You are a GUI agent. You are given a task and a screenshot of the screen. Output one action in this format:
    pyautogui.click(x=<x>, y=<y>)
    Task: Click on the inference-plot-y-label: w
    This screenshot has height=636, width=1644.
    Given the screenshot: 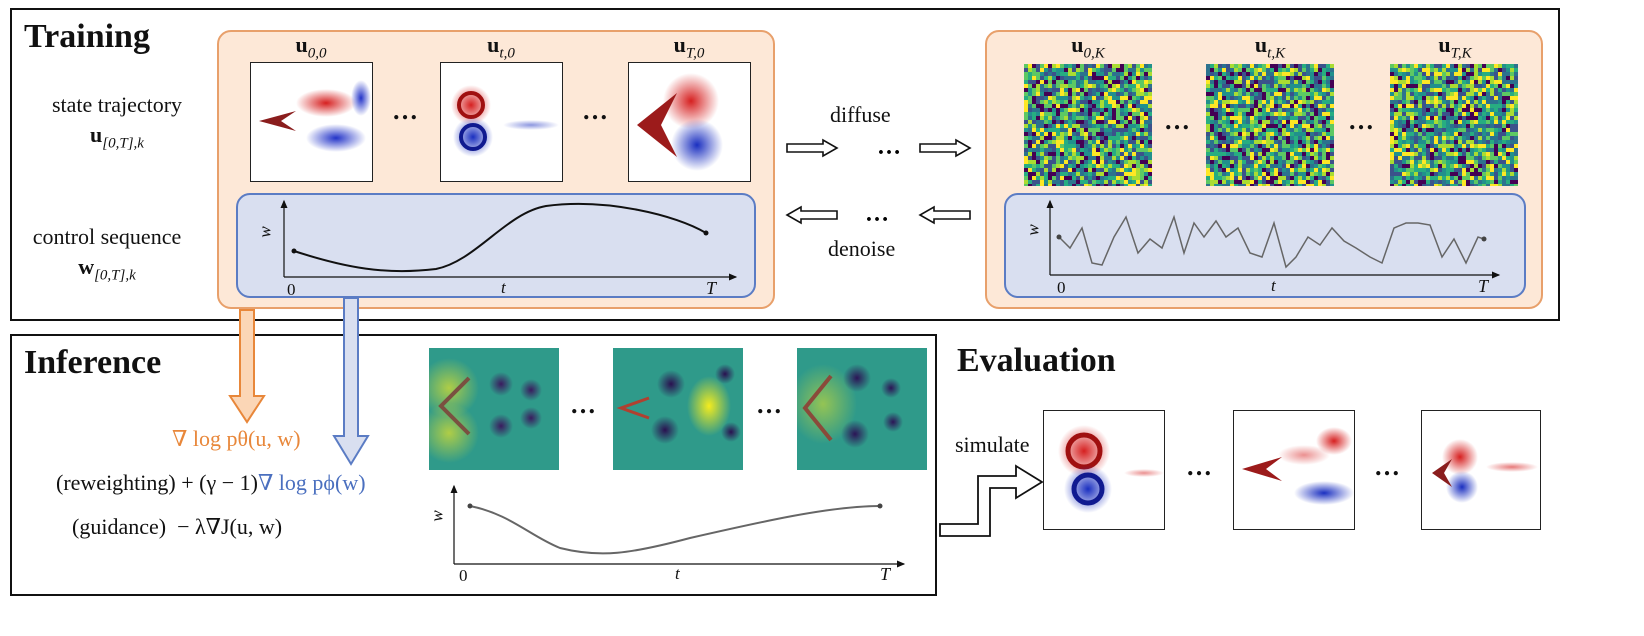 What is the action you would take?
    pyautogui.click(x=437, y=516)
    